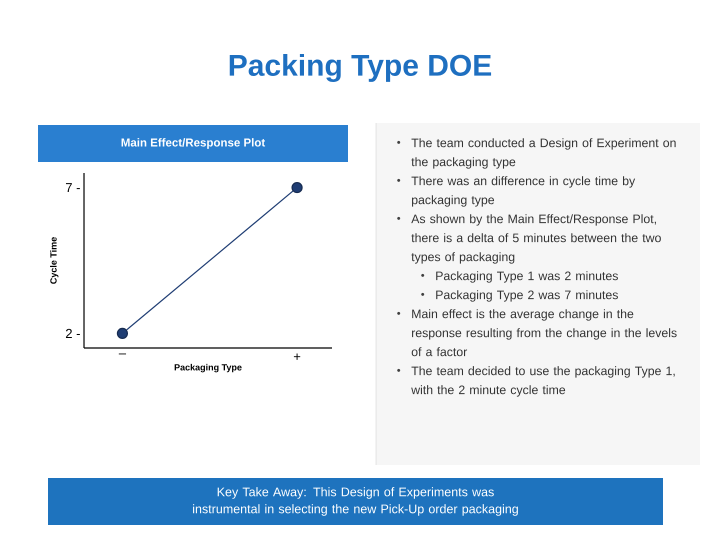 This screenshot has height=540, width=720. Describe the element at coordinates (194, 143) in the screenshot. I see `chart-subtitle: Main Effect/Response Plot` at that location.